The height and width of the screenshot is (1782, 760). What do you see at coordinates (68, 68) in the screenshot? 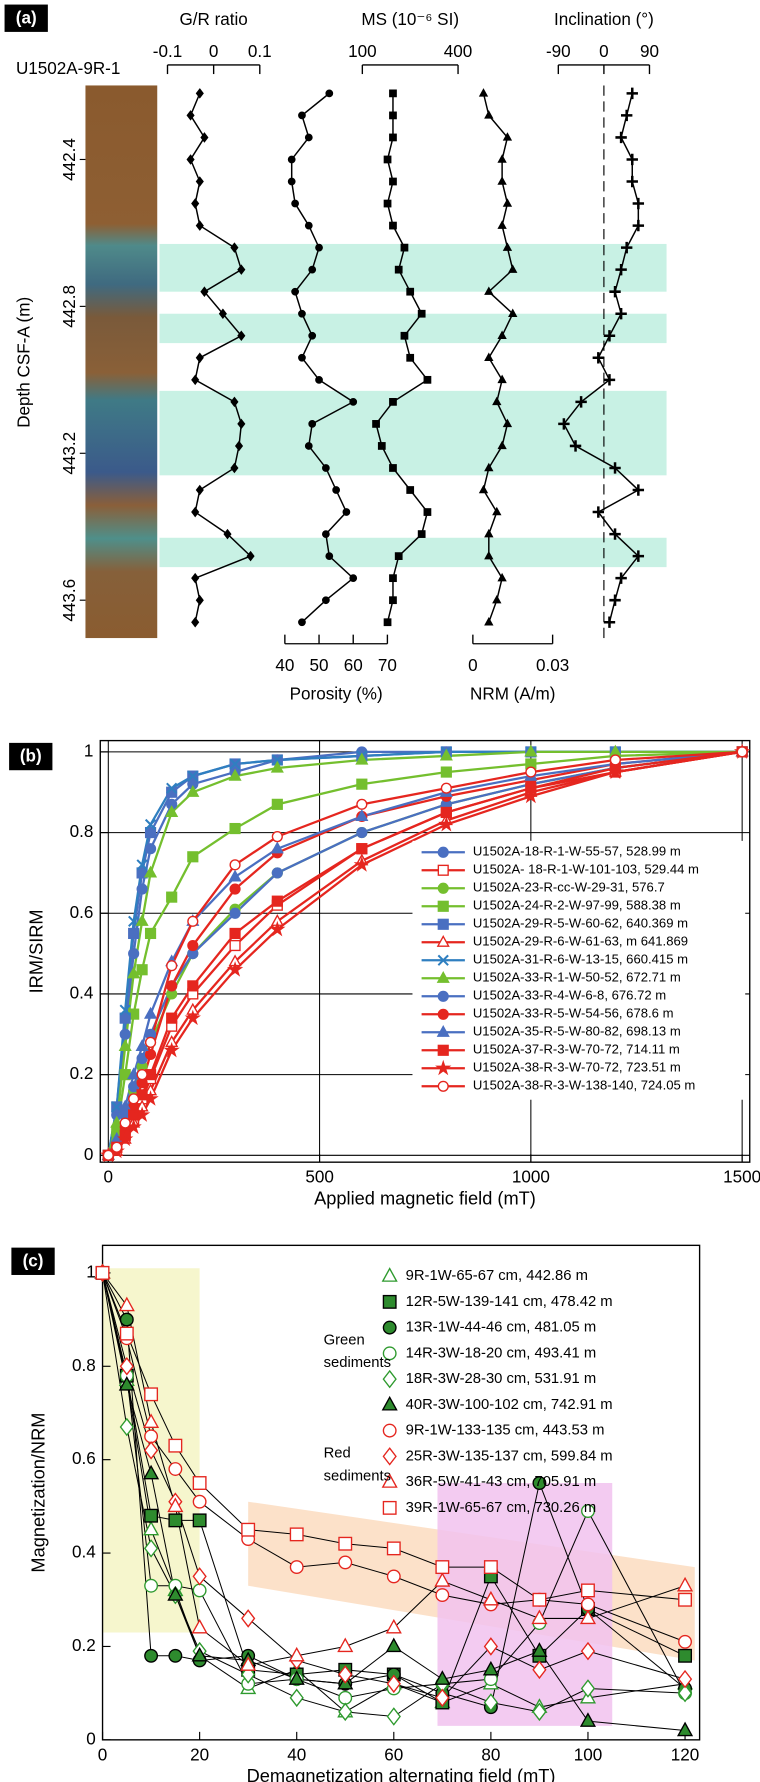
I see `core-label: U1502A-9R-1` at bounding box center [68, 68].